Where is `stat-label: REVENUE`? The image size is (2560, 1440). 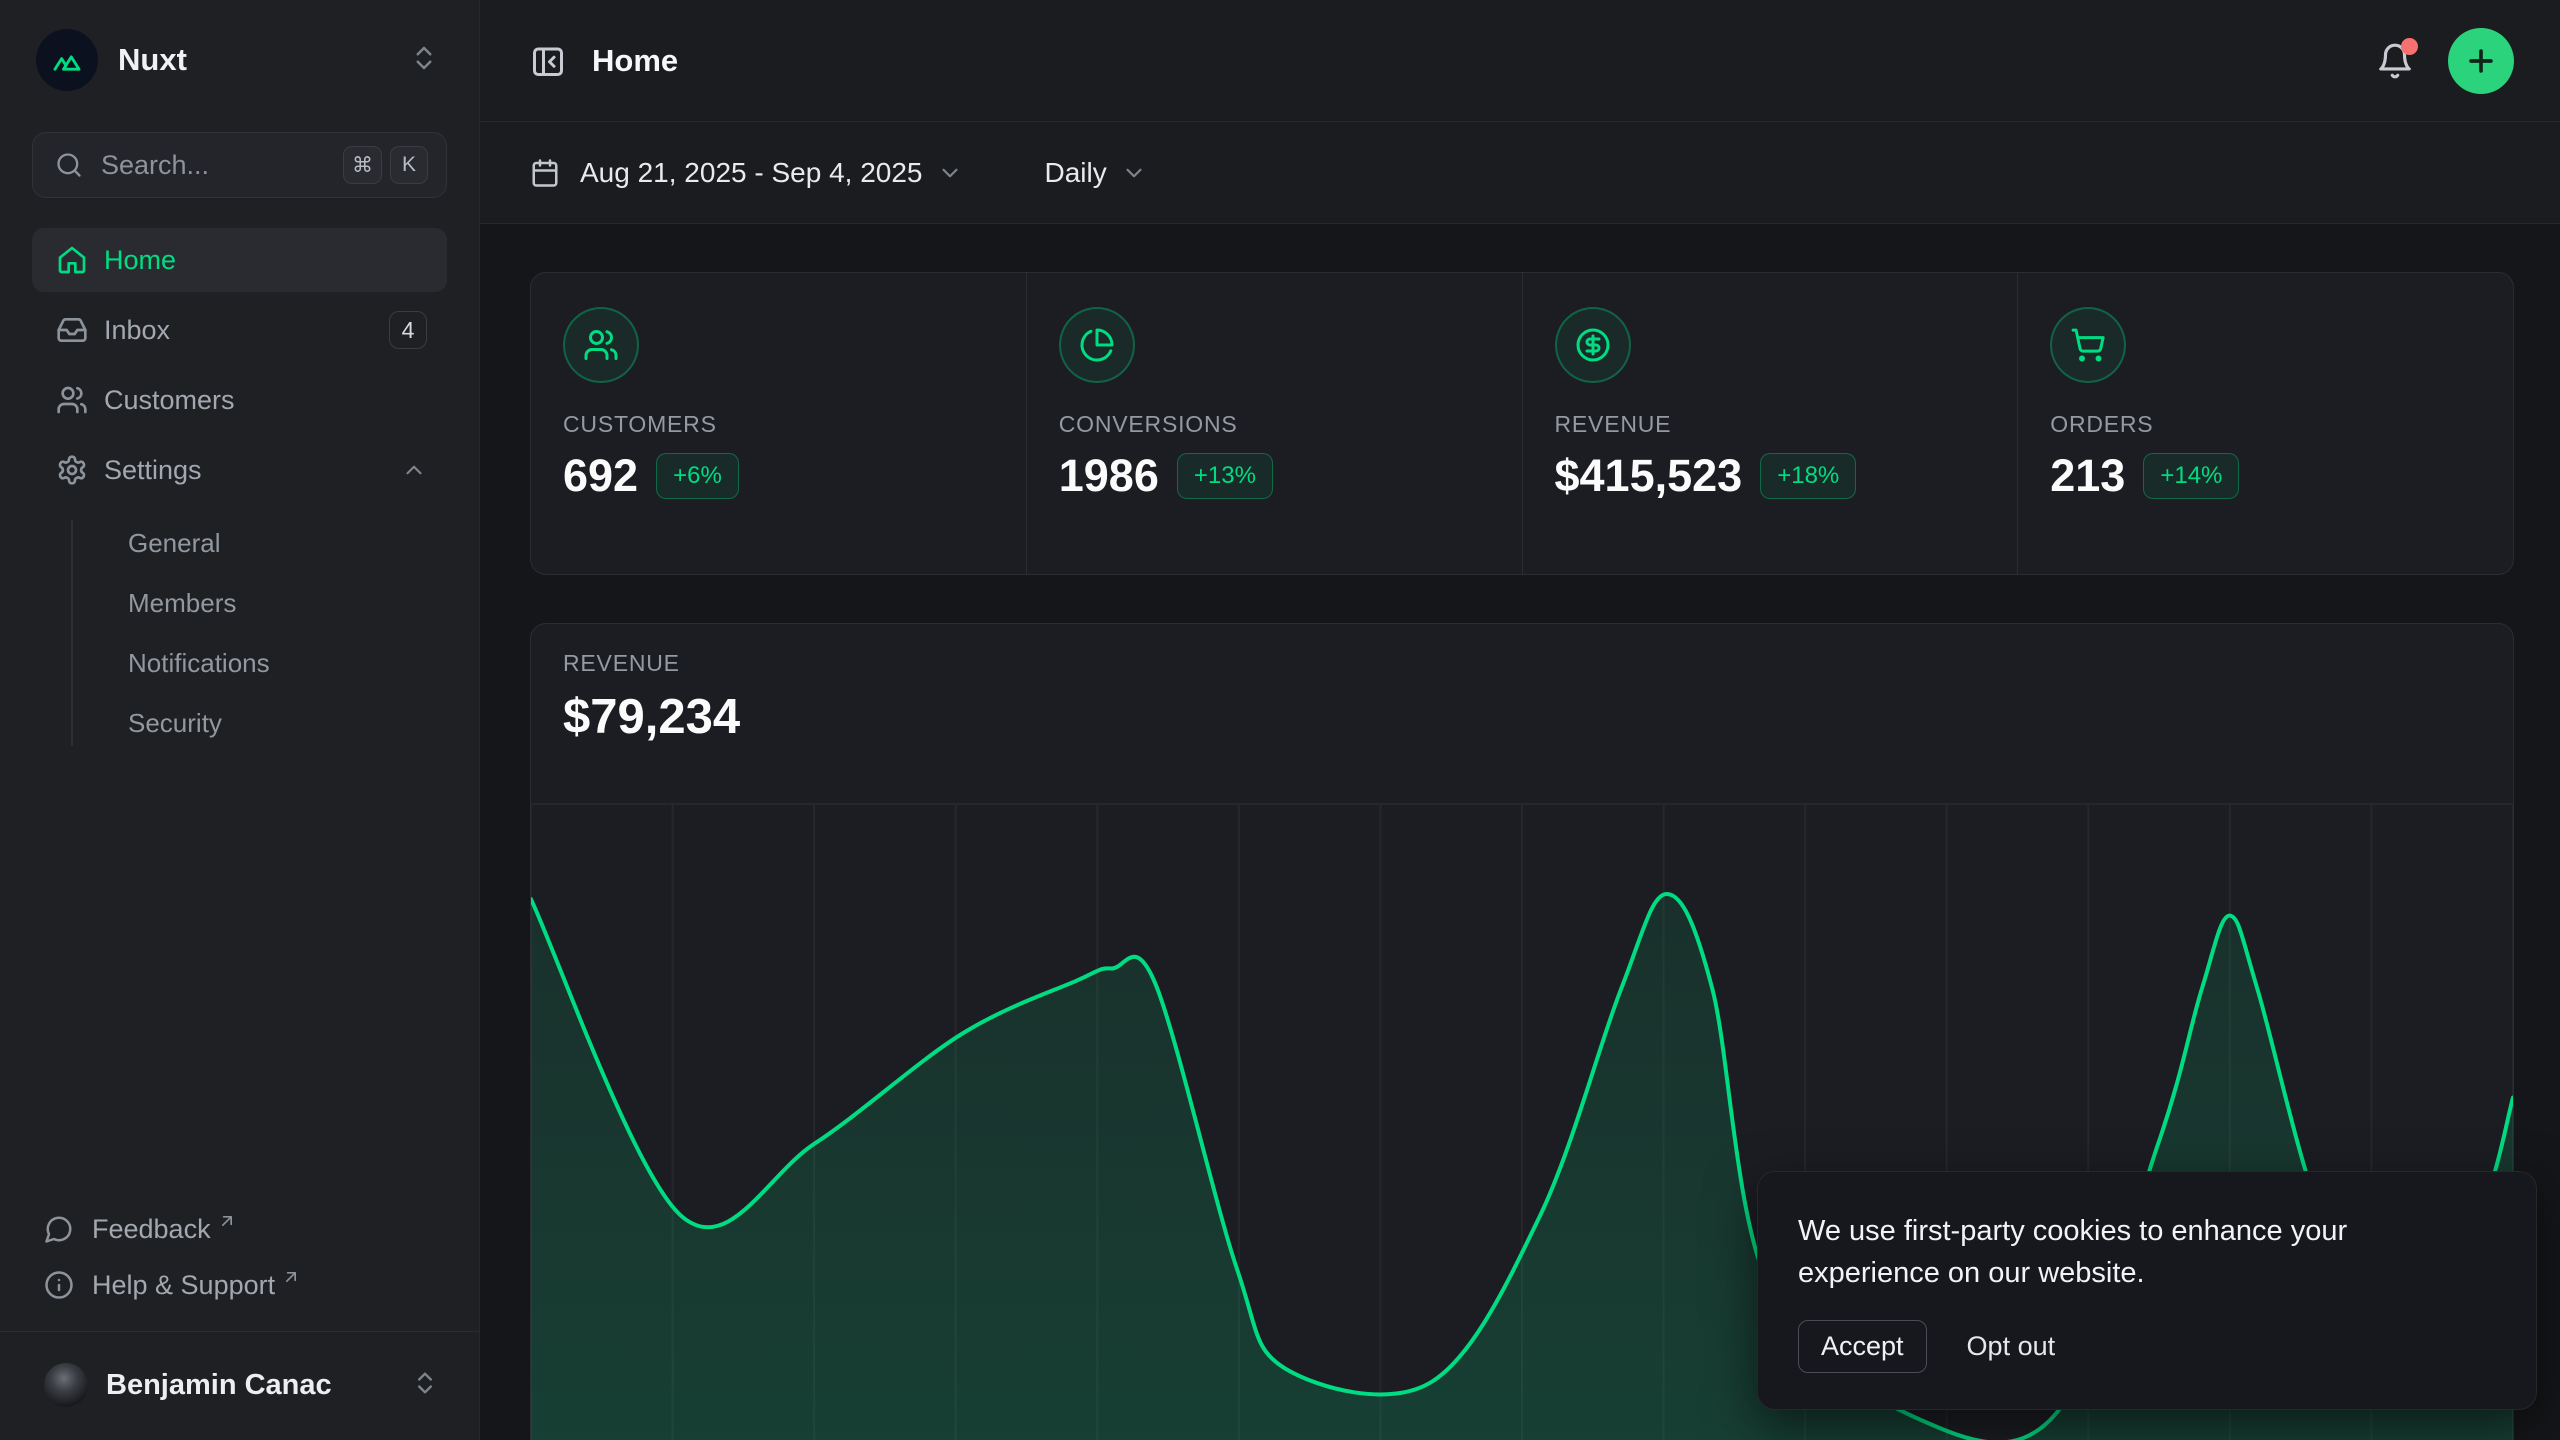 stat-label: REVENUE is located at coordinates (1613, 424).